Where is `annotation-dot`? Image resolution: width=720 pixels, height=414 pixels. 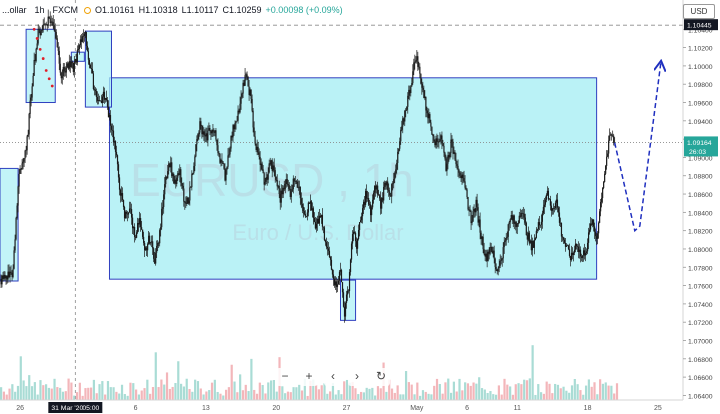
annotation-dot is located at coordinates (49, 79).